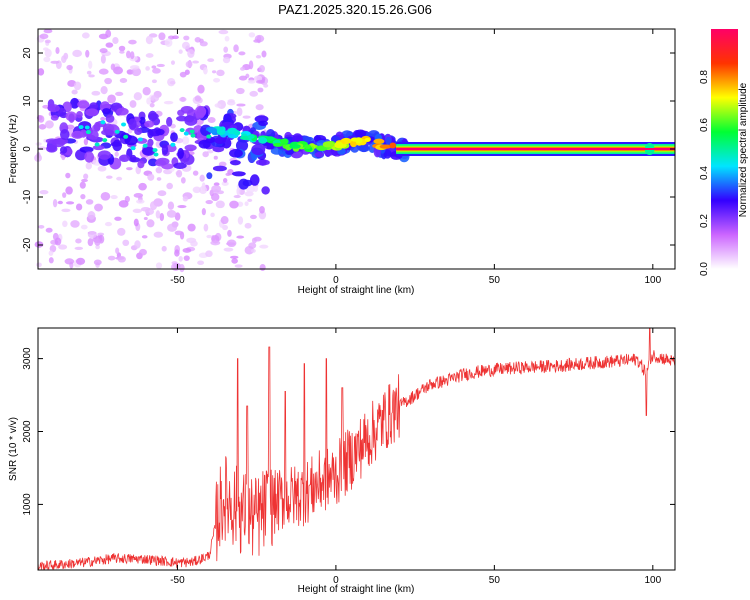 The image size is (750, 600). I want to click on x-tick-label: -50, so click(177, 280).